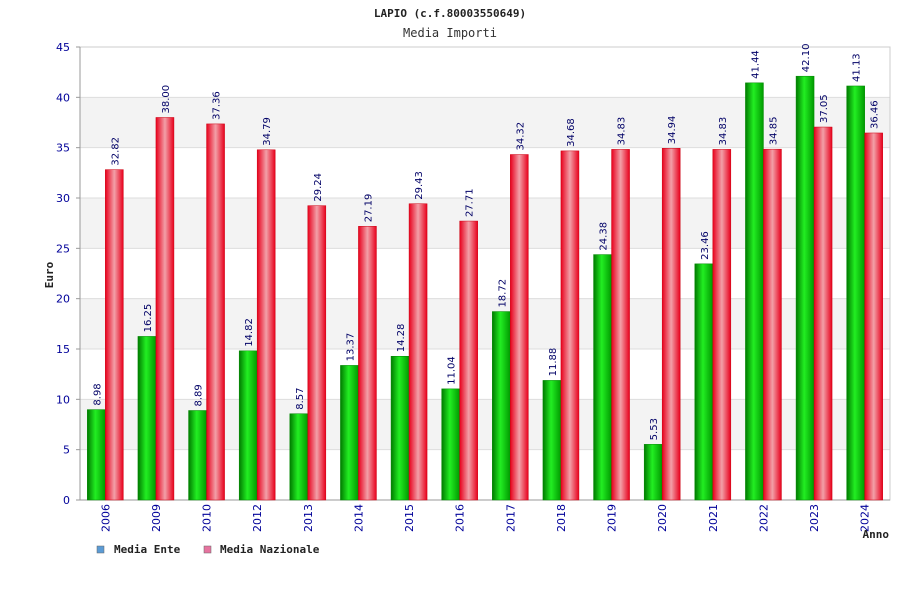 This screenshot has width=900, height=600. Describe the element at coordinates (409, 518) in the screenshot. I see `x-tick-label: 2015` at that location.